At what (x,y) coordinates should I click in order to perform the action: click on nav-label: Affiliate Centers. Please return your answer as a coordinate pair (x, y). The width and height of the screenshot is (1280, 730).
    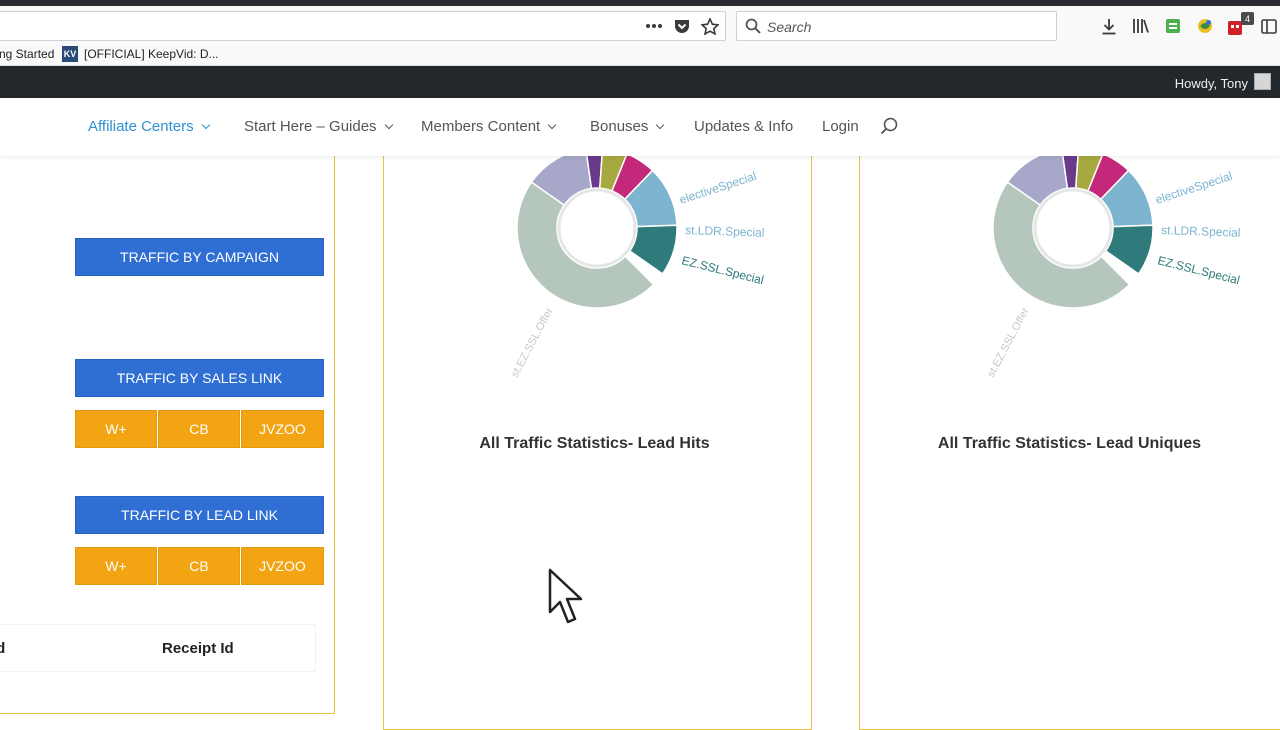
    Looking at the image, I should click on (141, 126).